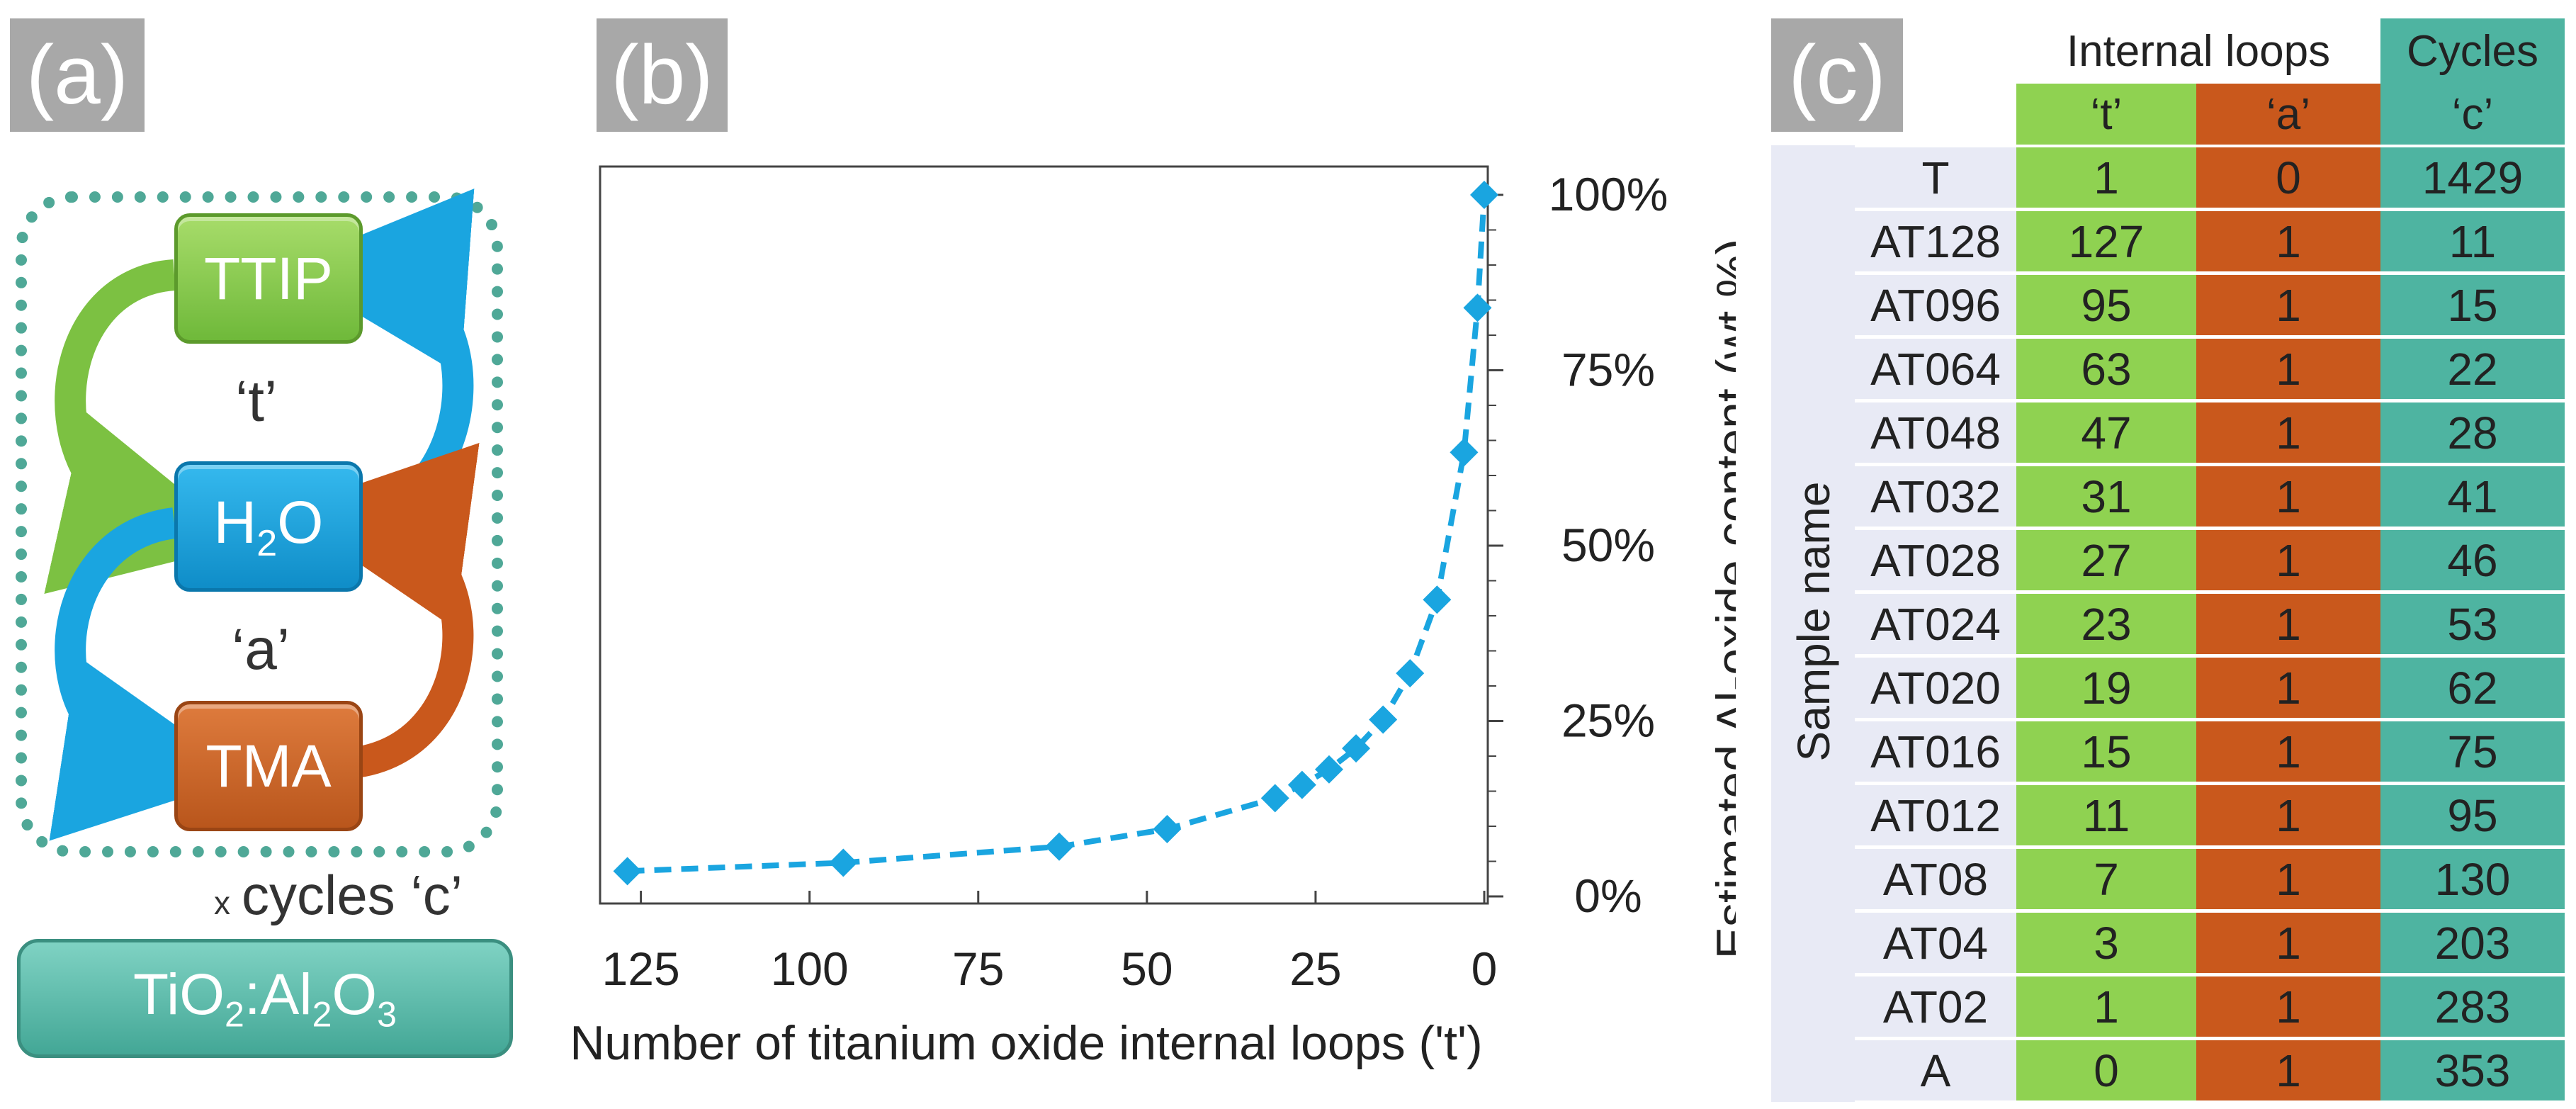 Image resolution: width=2576 pixels, height=1109 pixels. Describe the element at coordinates (2106, 623) in the screenshot. I see `t-loops-cell: 23` at that location.